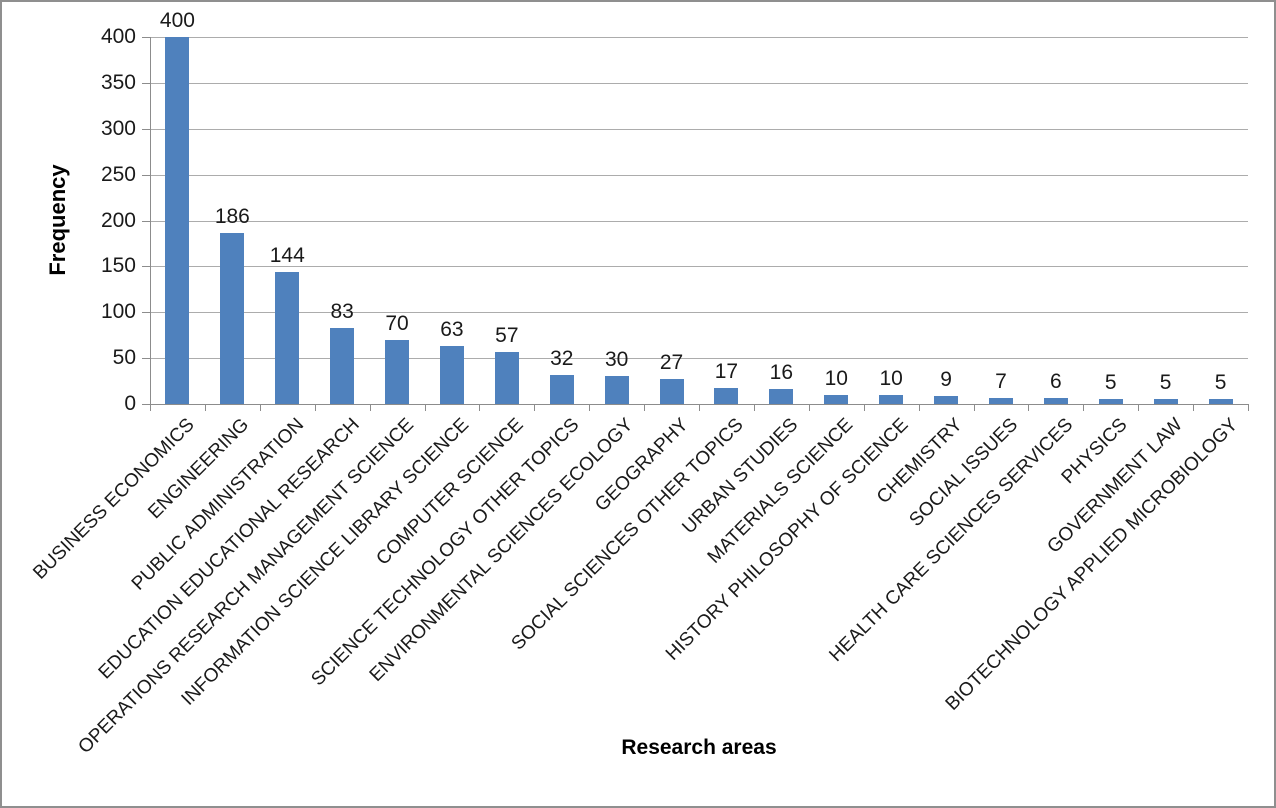 Image resolution: width=1276 pixels, height=808 pixels. What do you see at coordinates (287, 255) in the screenshot?
I see `bar-value-label: 144` at bounding box center [287, 255].